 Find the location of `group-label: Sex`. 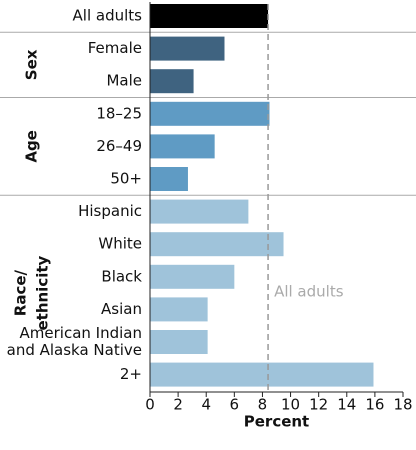

group-label: Sex is located at coordinates (32, 64).